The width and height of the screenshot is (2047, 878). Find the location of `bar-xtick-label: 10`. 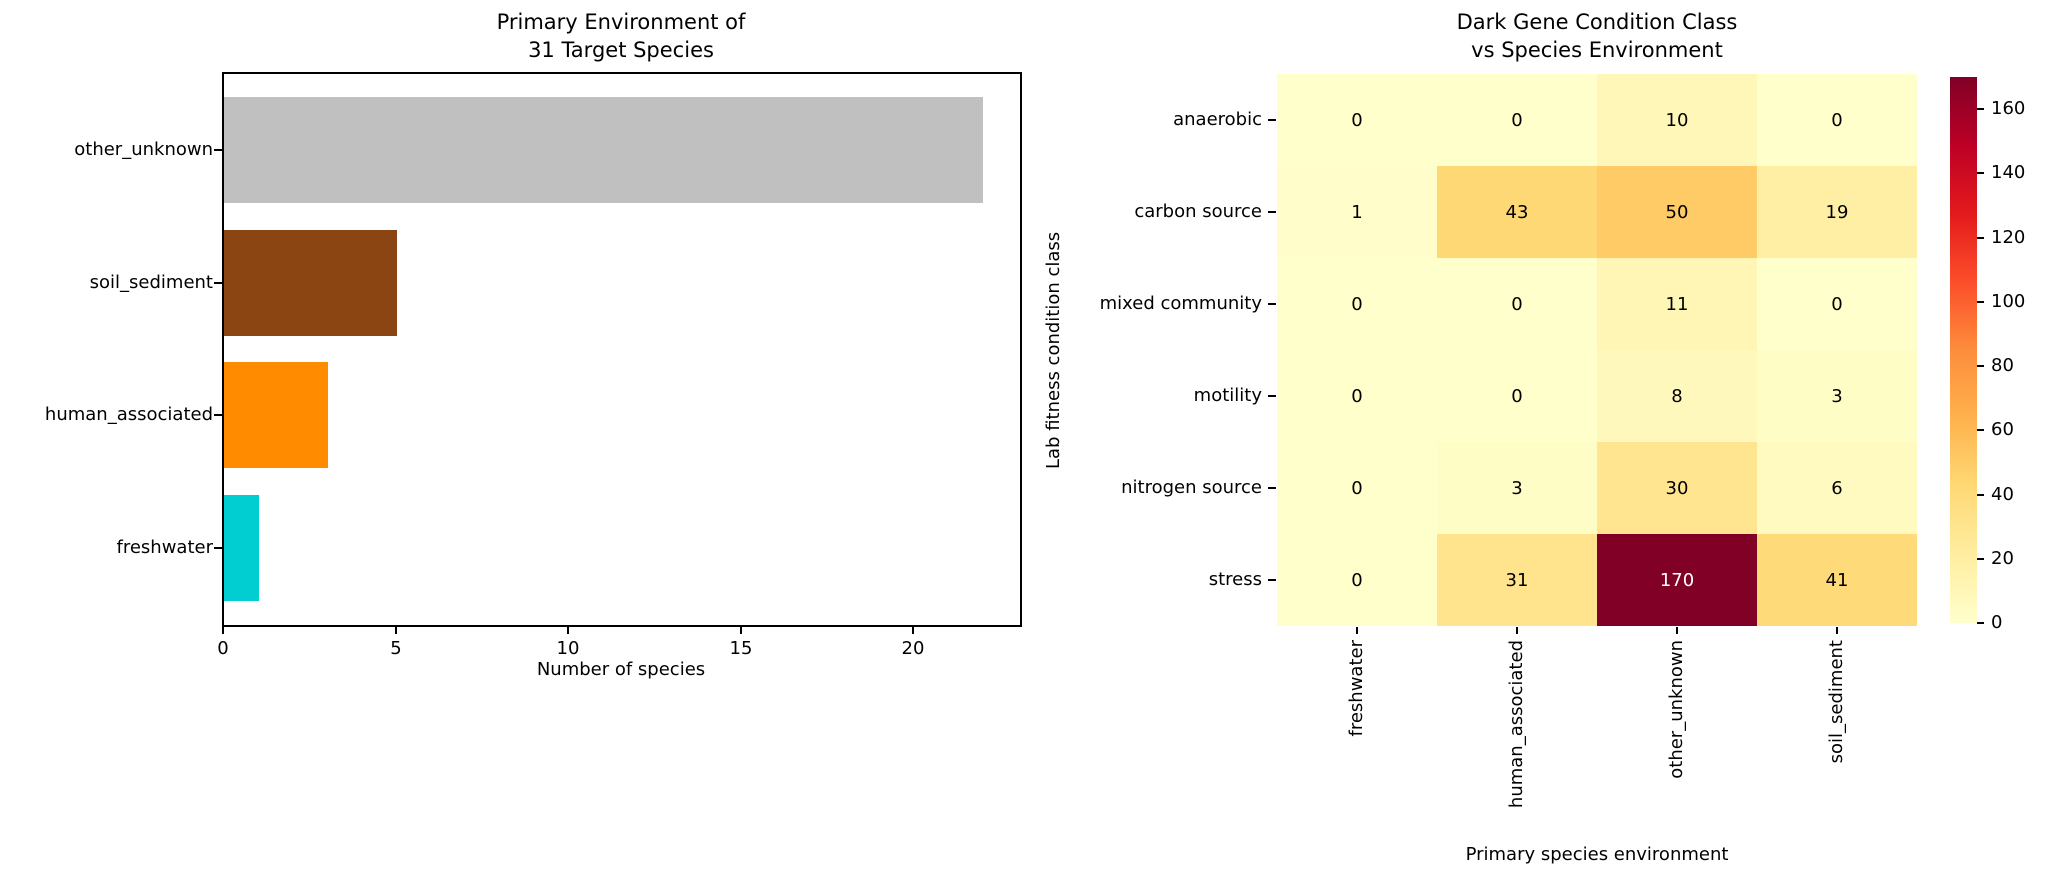

bar-xtick-label: 10 is located at coordinates (568, 648).